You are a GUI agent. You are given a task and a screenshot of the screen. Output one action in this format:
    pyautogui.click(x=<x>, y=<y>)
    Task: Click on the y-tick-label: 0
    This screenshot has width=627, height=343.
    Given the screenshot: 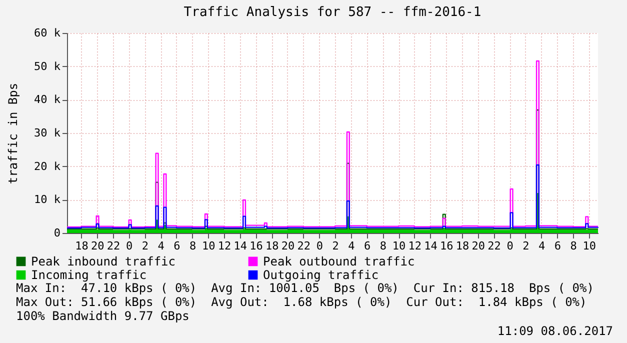 What is the action you would take?
    pyautogui.click(x=57, y=233)
    